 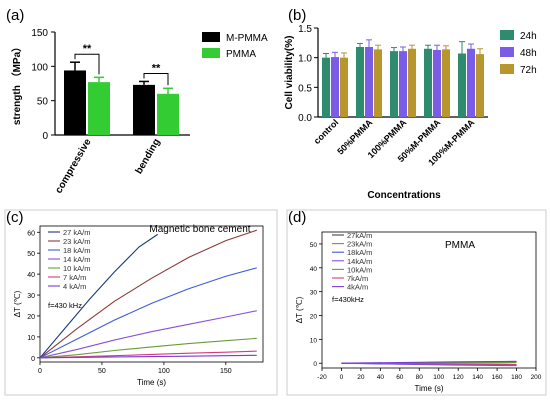 What do you see at coordinates (148, 156) in the screenshot?
I see `x-tick-label: bending` at bounding box center [148, 156].